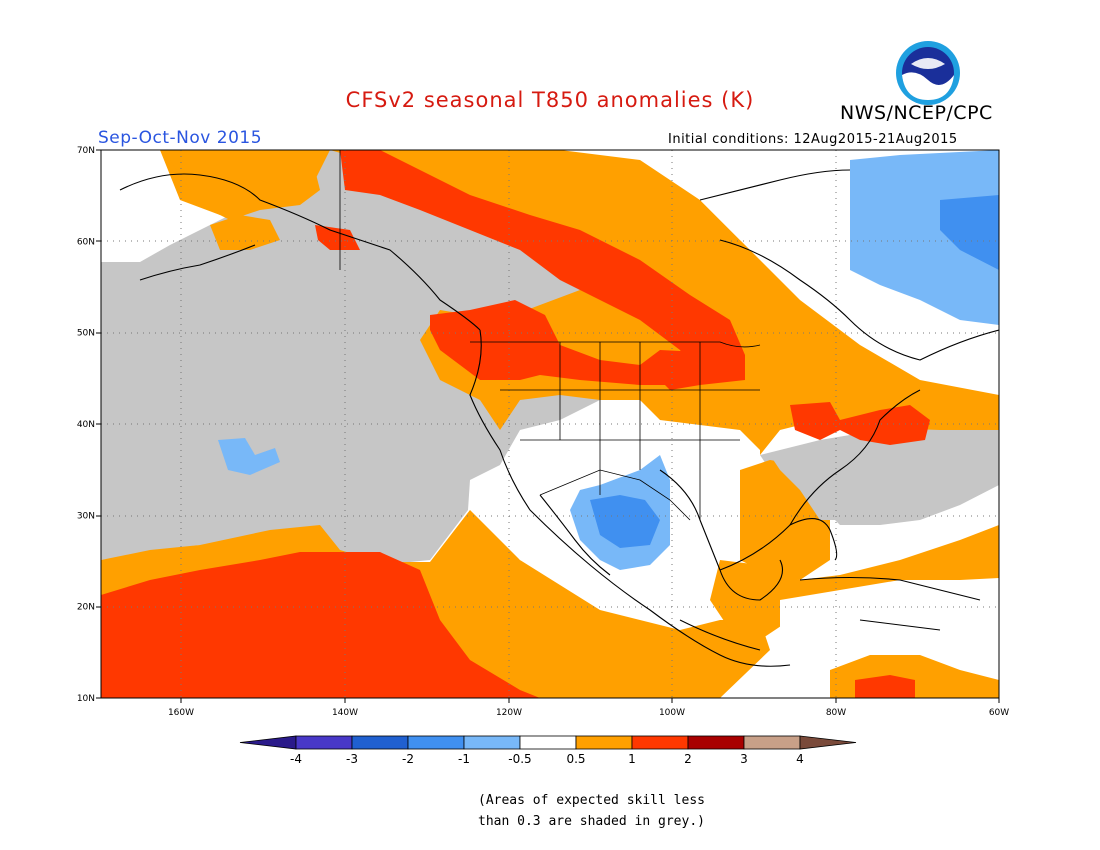  I want to click on noaa-logo, so click(928, 75).